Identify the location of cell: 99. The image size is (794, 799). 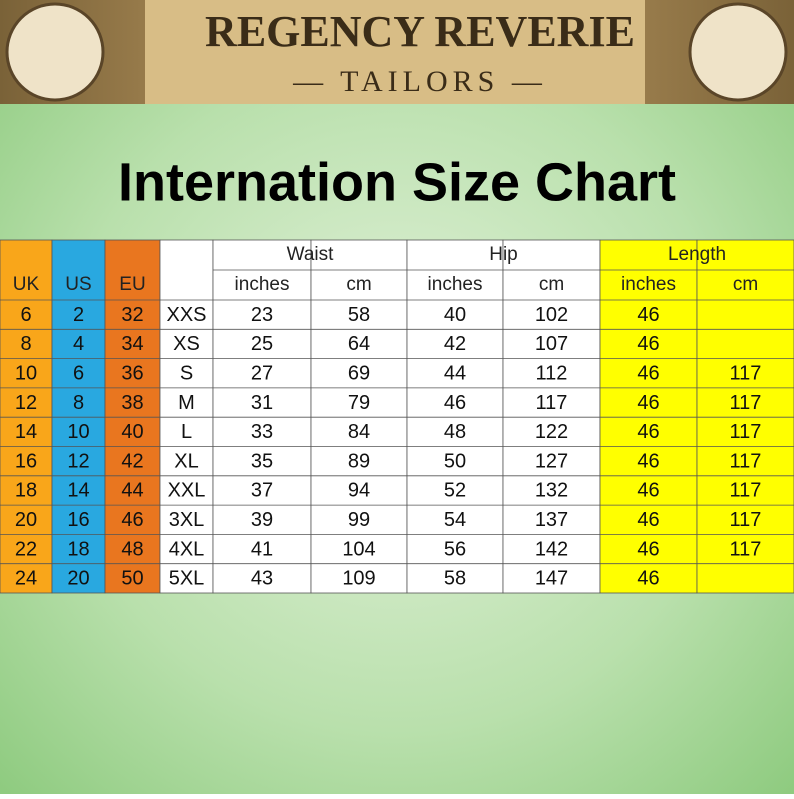
(359, 520).